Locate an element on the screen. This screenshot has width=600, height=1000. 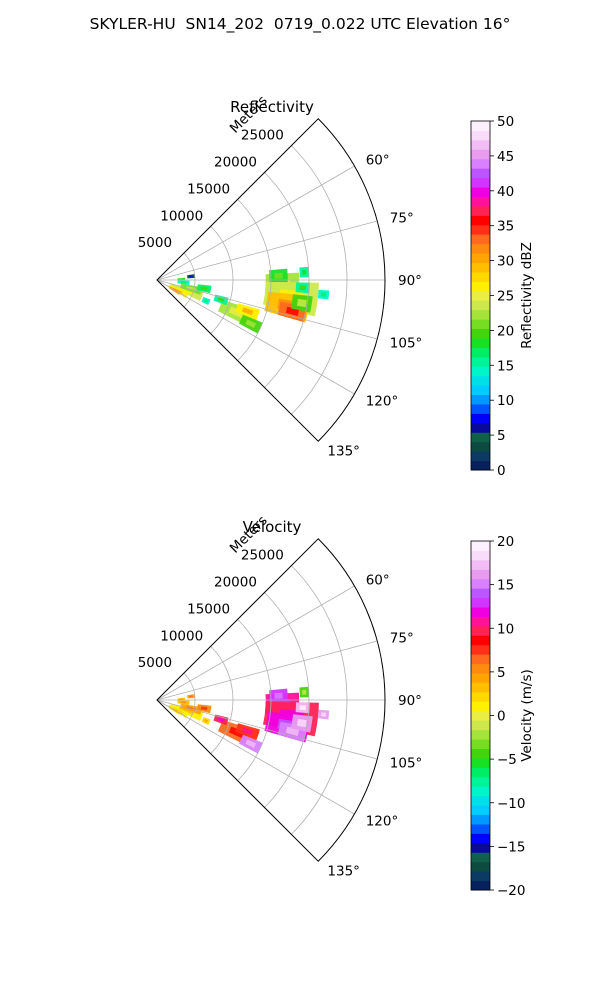
colorbar-tick-label: −5 is located at coordinates (507, 760).